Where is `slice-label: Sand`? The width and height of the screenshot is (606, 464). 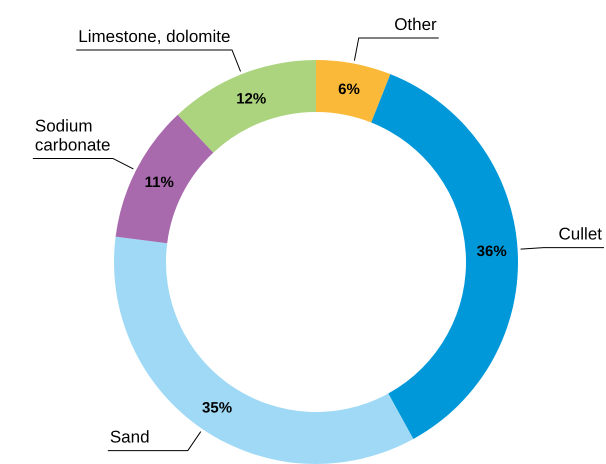
slice-label: Sand is located at coordinates (130, 437).